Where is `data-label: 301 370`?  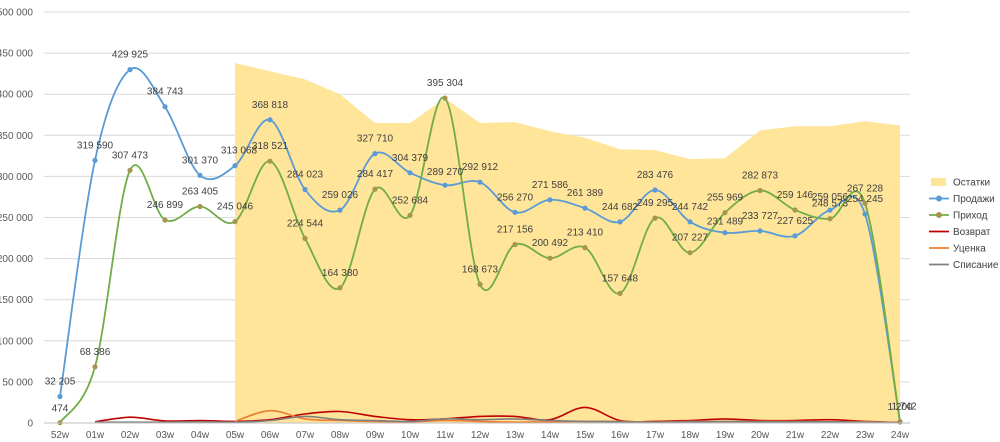
data-label: 301 370 is located at coordinates (200, 160).